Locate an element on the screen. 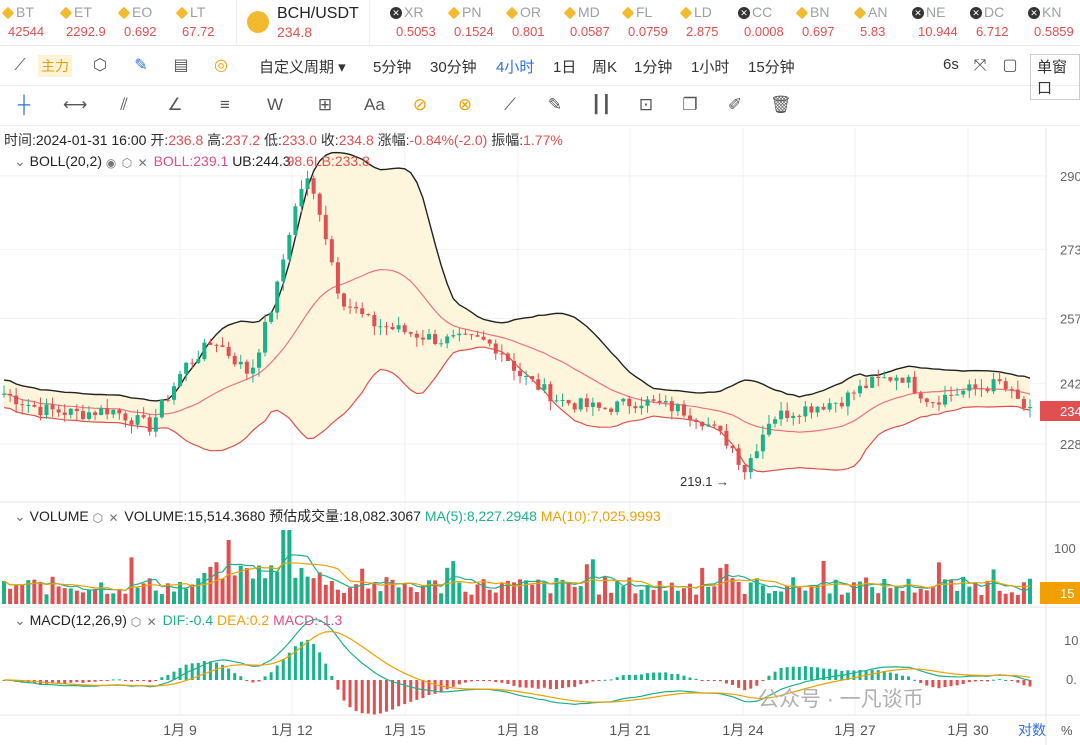 The height and width of the screenshot is (745, 1080). ticker-item: ✕ XR 0.5053 is located at coordinates (418, 23).